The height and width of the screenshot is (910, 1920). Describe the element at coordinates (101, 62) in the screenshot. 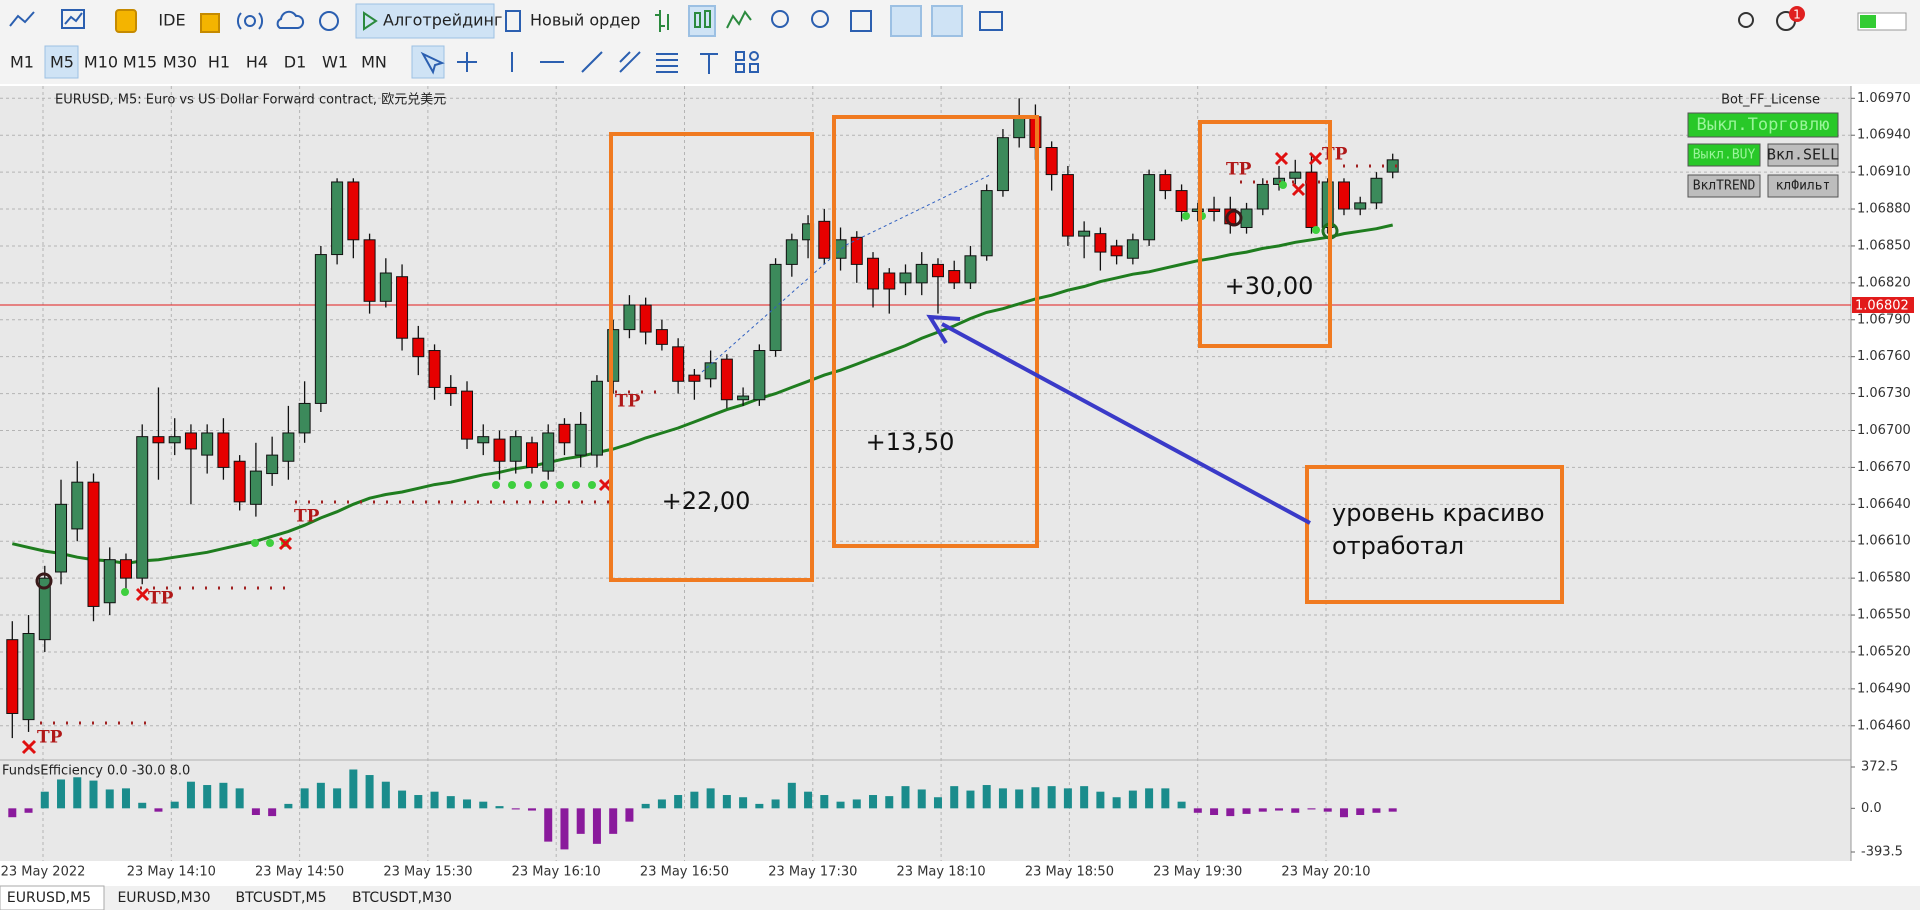

I see `timeframe-button: M10` at that location.